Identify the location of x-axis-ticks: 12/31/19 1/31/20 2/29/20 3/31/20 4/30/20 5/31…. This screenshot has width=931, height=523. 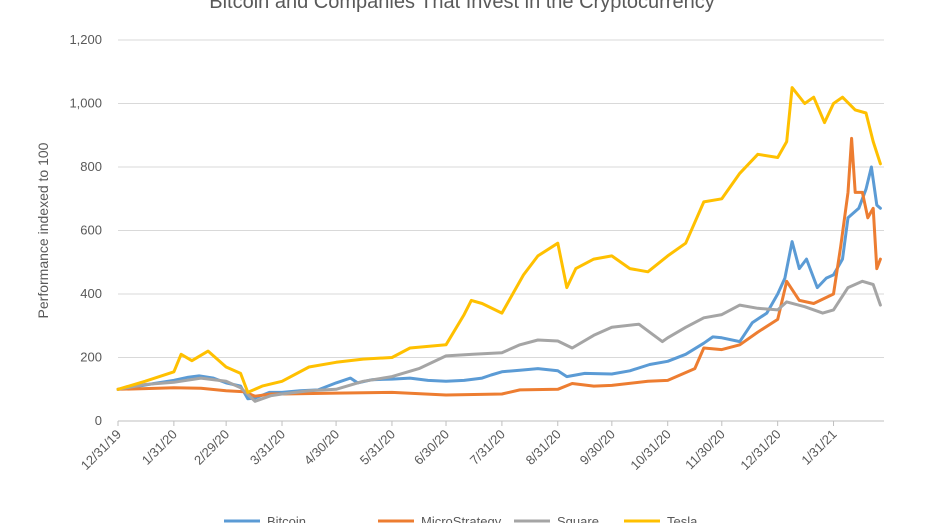
(459, 447).